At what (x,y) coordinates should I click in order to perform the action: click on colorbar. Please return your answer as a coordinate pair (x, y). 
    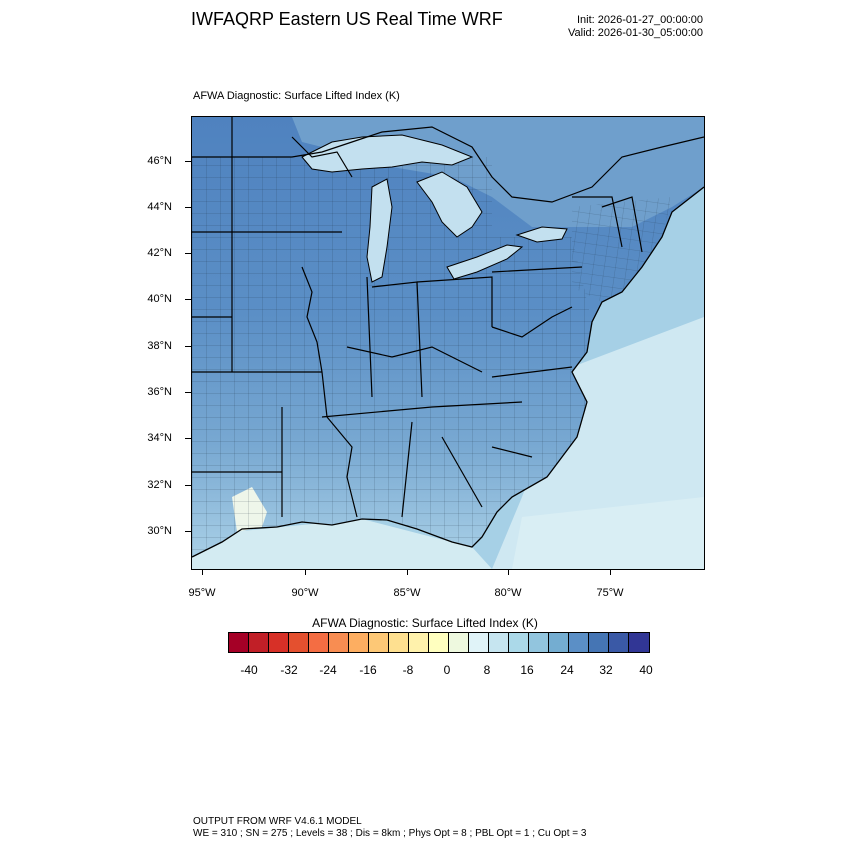
    Looking at the image, I should click on (439, 642).